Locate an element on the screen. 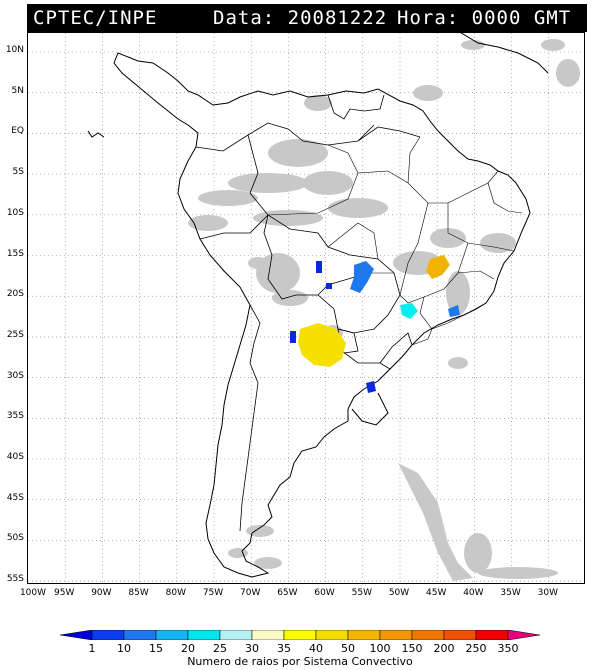  colorbar-tick-label: 40 is located at coordinates (316, 648).